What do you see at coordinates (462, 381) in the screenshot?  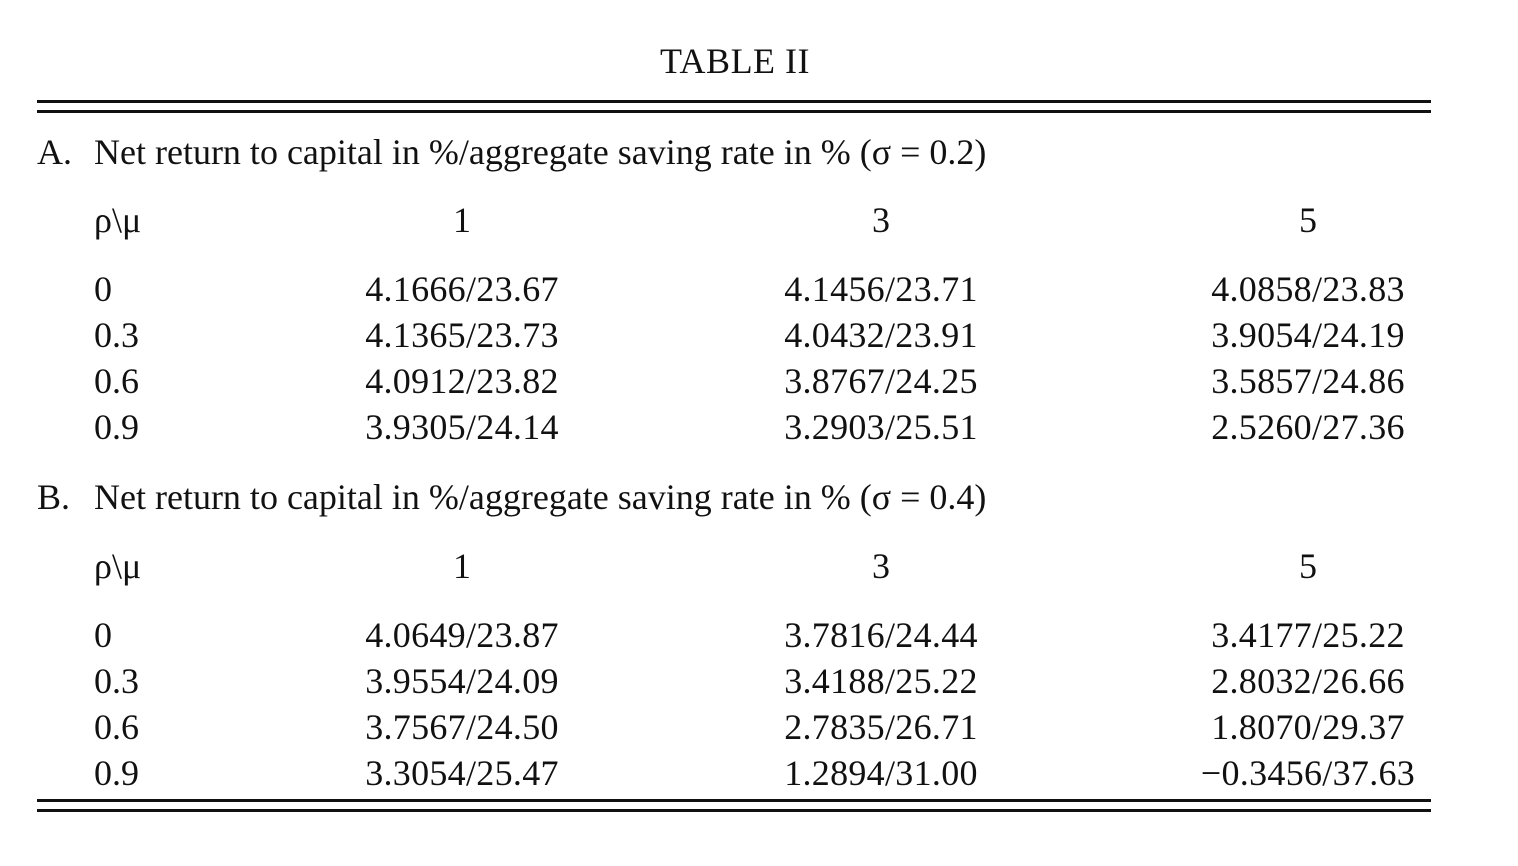 I see `panel-a-table-cell: 4.0912/23.82` at bounding box center [462, 381].